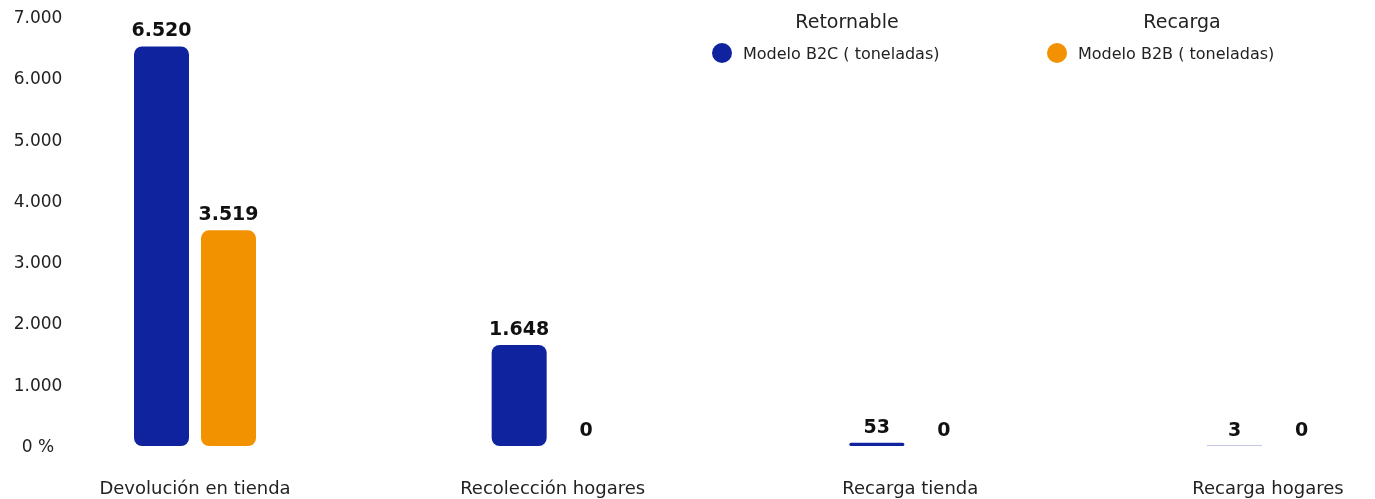 This screenshot has height=499, width=1375. Describe the element at coordinates (877, 425) in the screenshot. I see `data-label: 53` at that location.